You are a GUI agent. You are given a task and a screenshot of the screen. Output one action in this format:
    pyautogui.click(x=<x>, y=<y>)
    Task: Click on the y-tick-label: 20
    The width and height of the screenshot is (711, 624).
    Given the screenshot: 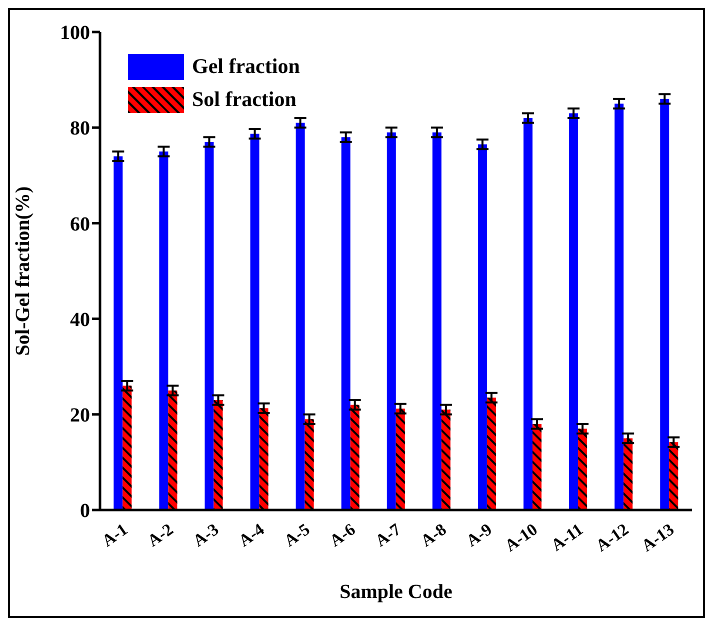 What is the action you would take?
    pyautogui.click(x=80, y=415)
    